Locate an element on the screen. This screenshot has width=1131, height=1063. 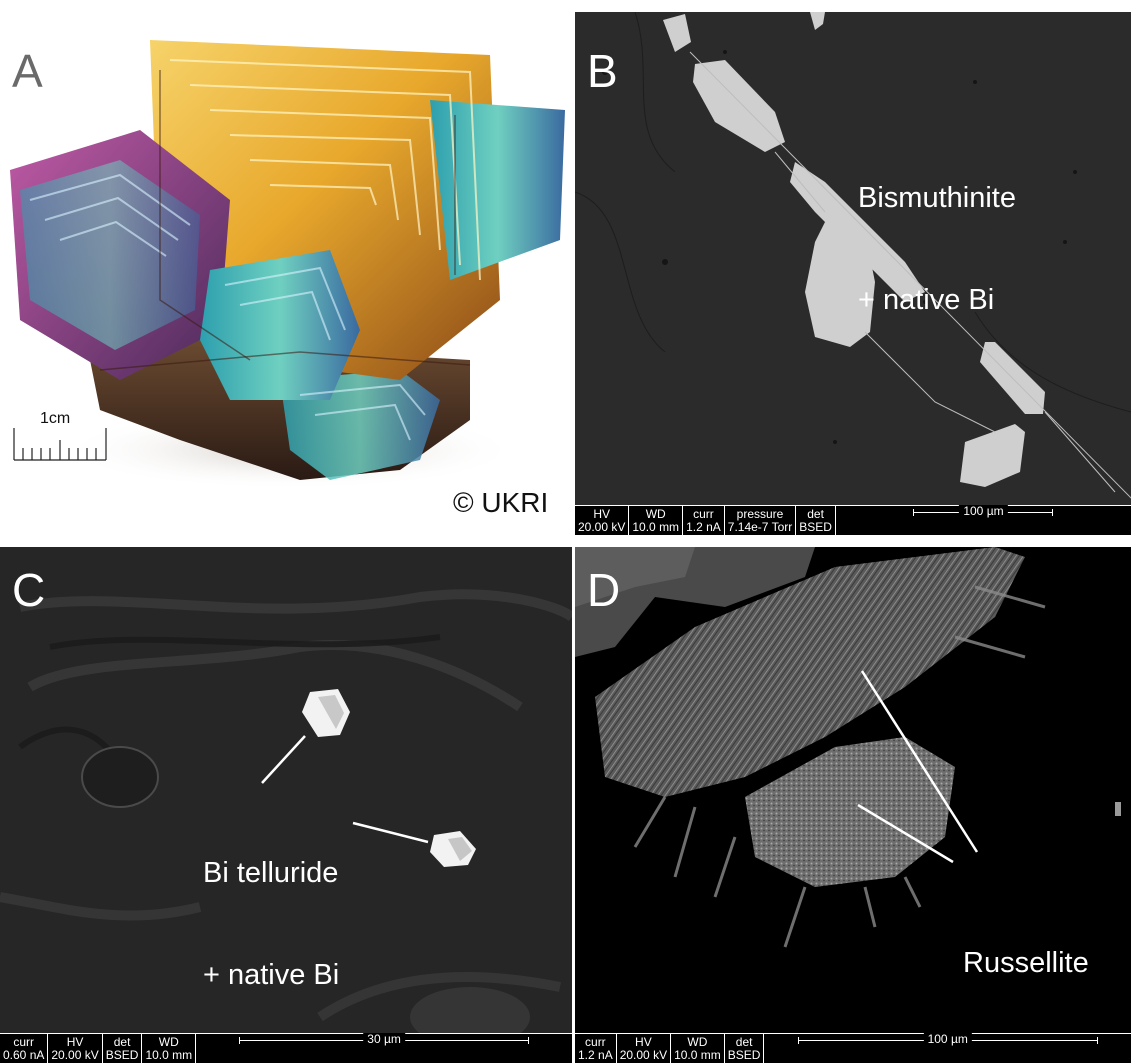
databar-cell: curr 0.60 nA is located at coordinates (24, 1048).